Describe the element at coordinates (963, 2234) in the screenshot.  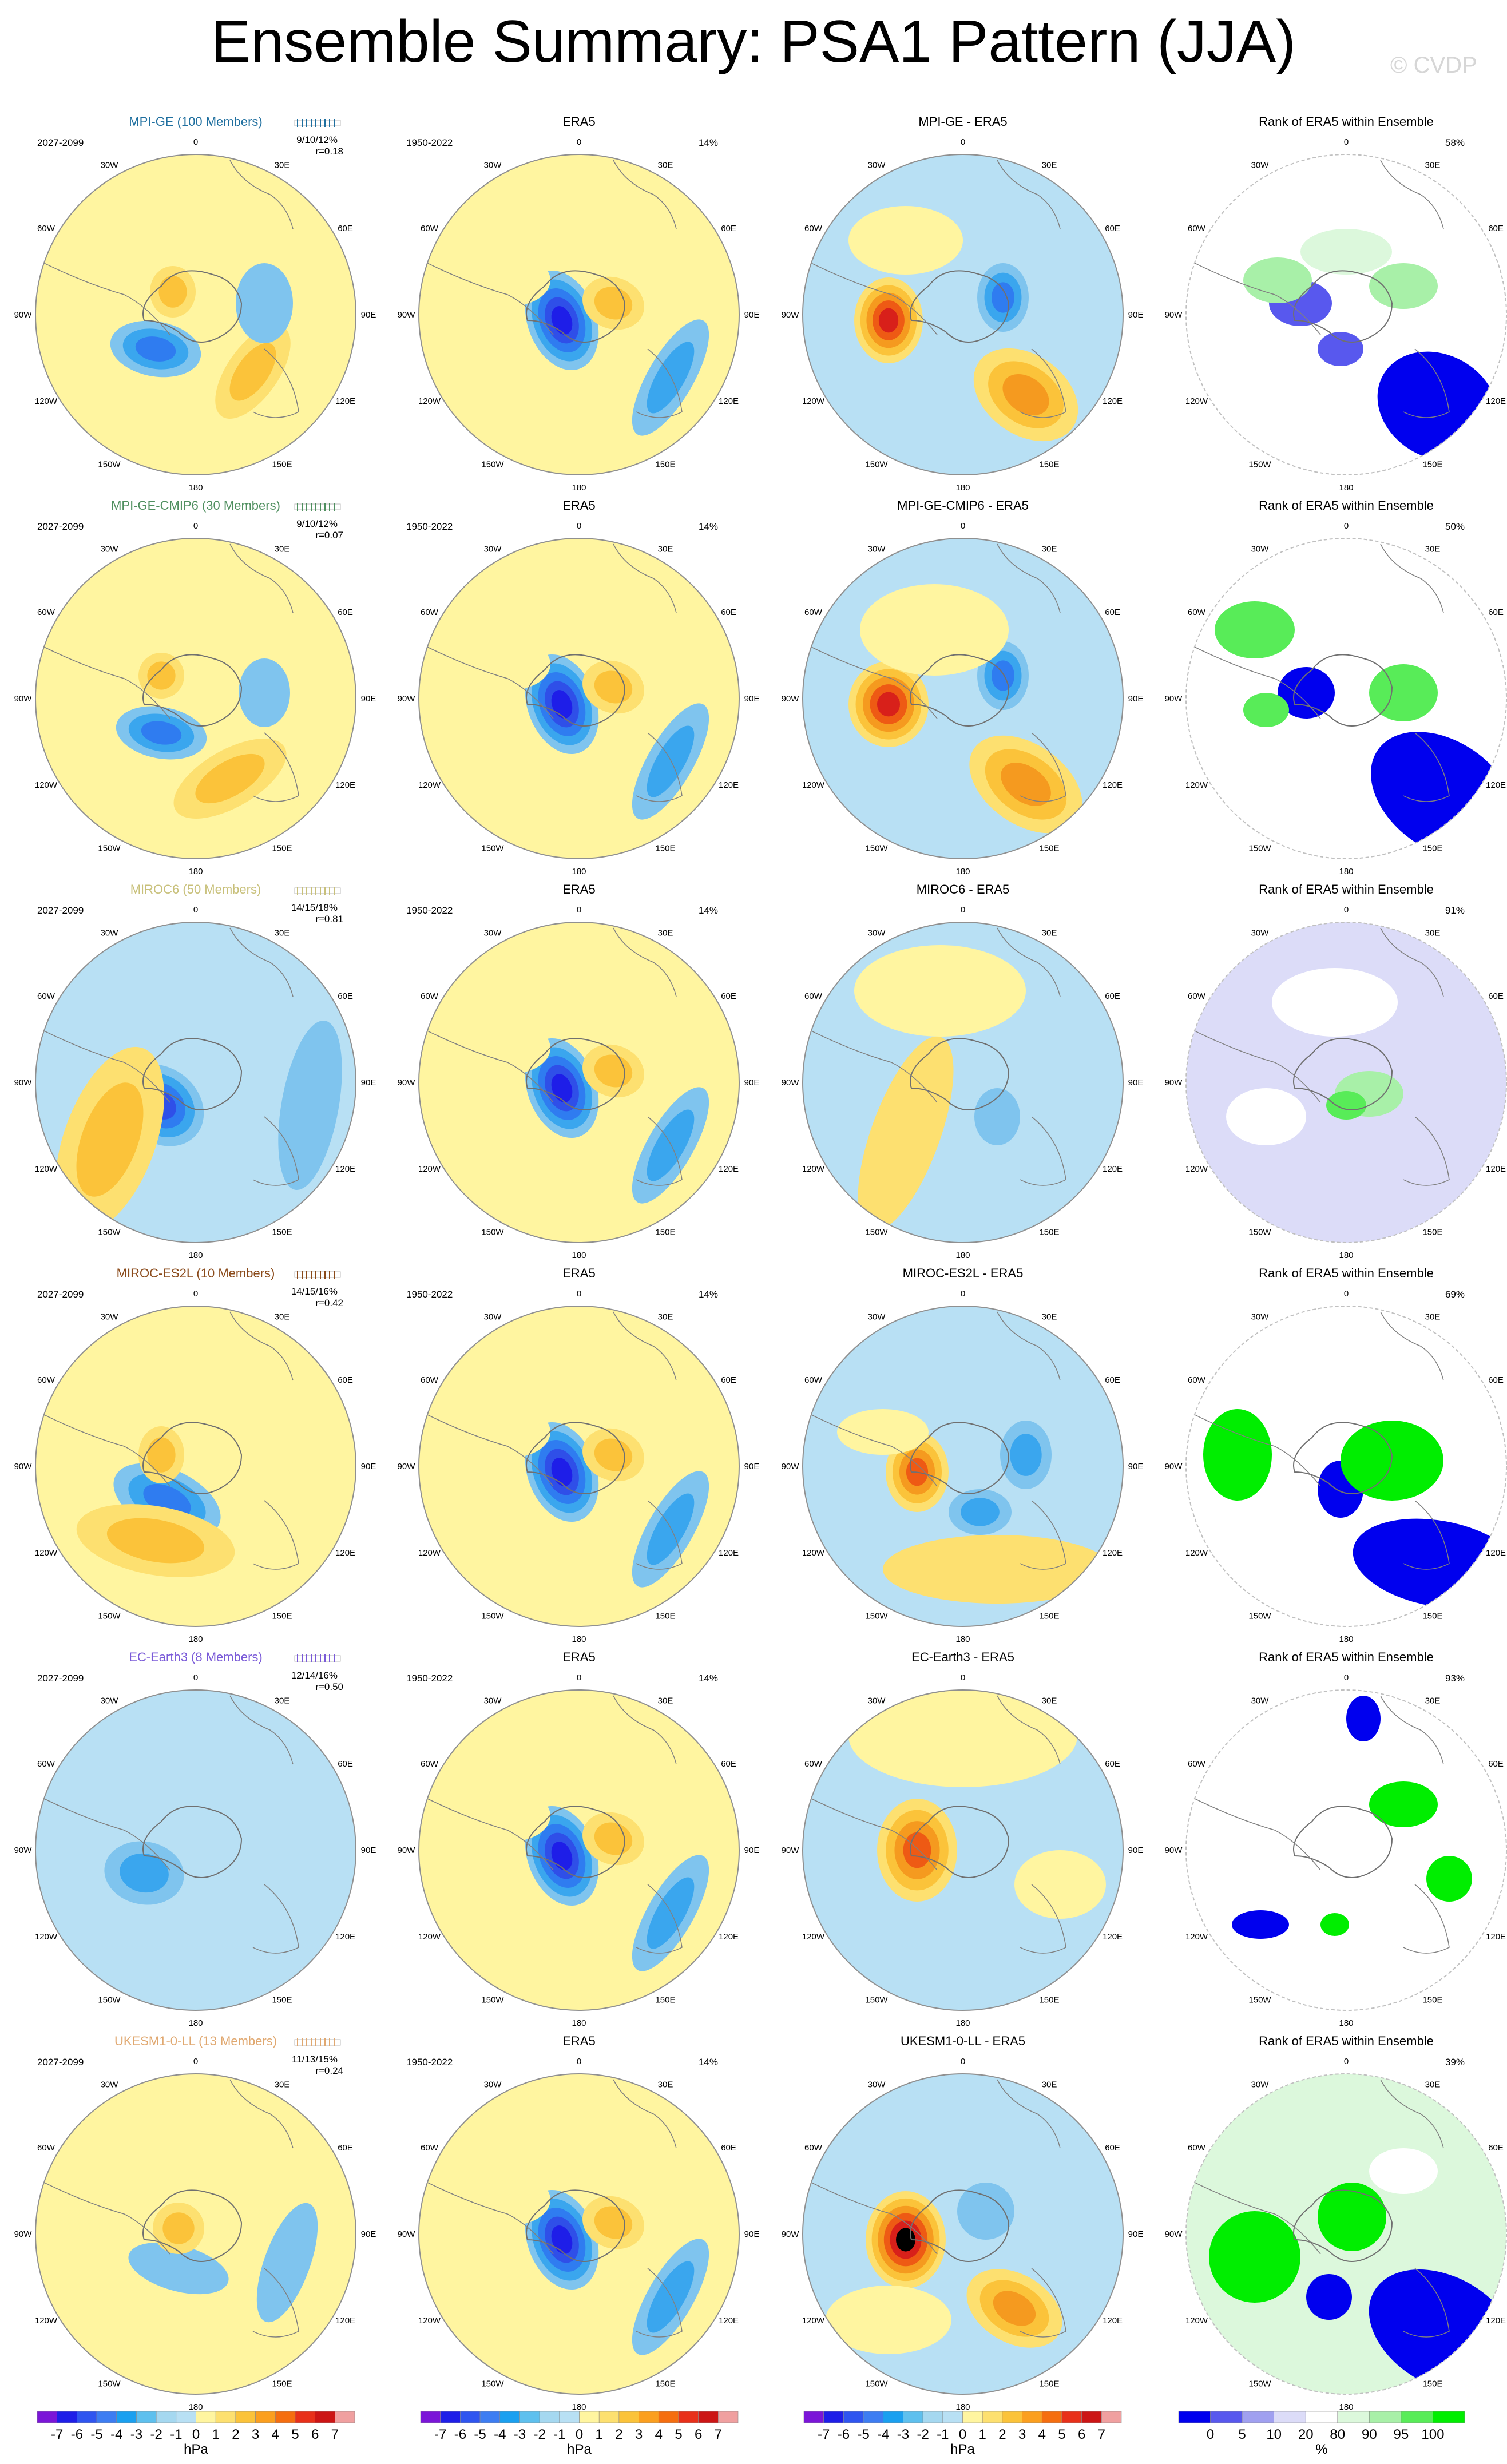
I see `diff-map-ukesm1-0-ll: 0 30E 60E 90E 120E 150E 180 150W 120W 90W 60W 30W` at that location.